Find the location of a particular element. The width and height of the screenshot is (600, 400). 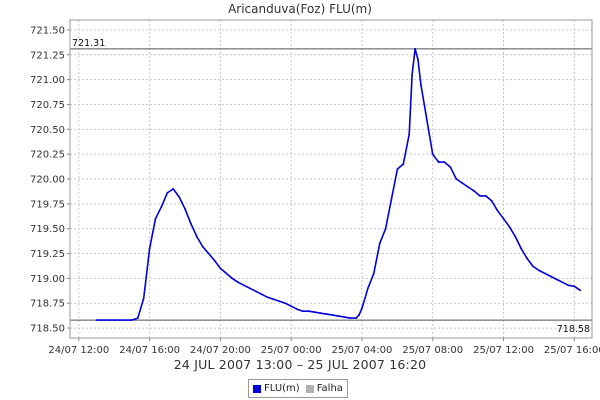

y-tick-label: 718.50 is located at coordinates (47, 329).